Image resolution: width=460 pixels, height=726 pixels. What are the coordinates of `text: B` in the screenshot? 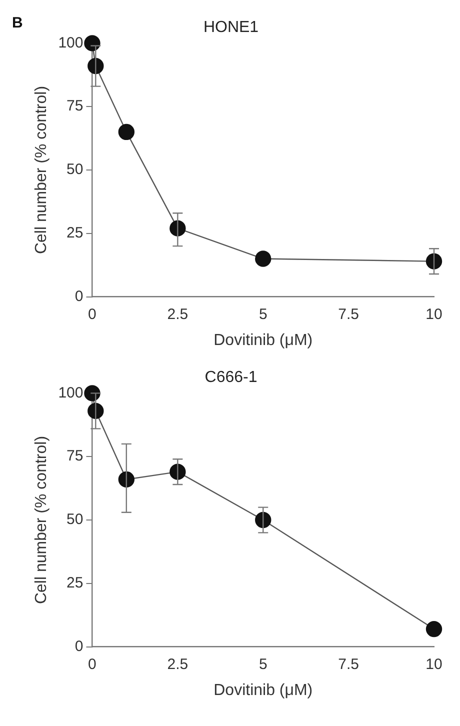 It's located at (17, 23).